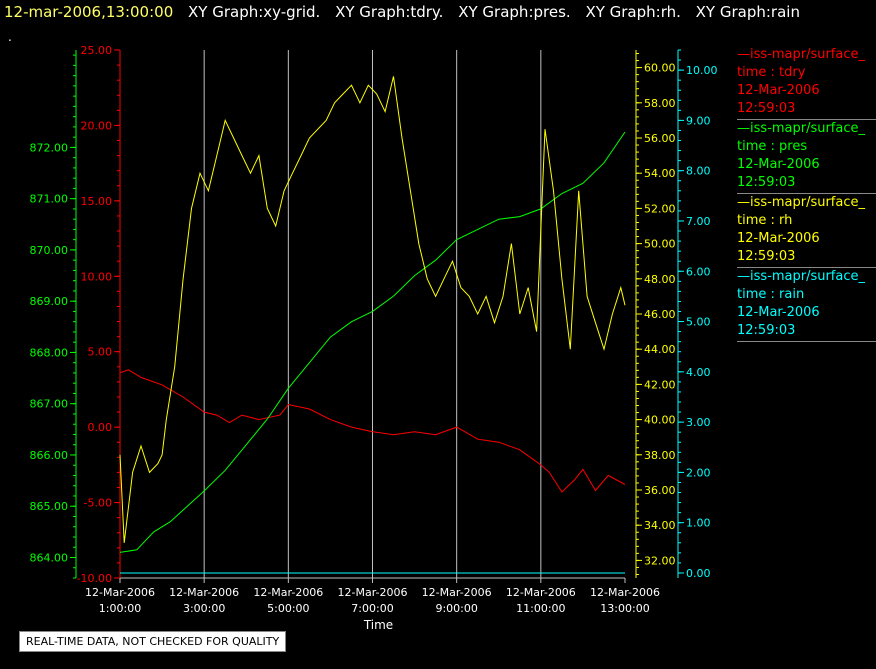 This screenshot has height=669, width=876. I want to click on x-tick-label: 9:00:00, so click(456, 608).